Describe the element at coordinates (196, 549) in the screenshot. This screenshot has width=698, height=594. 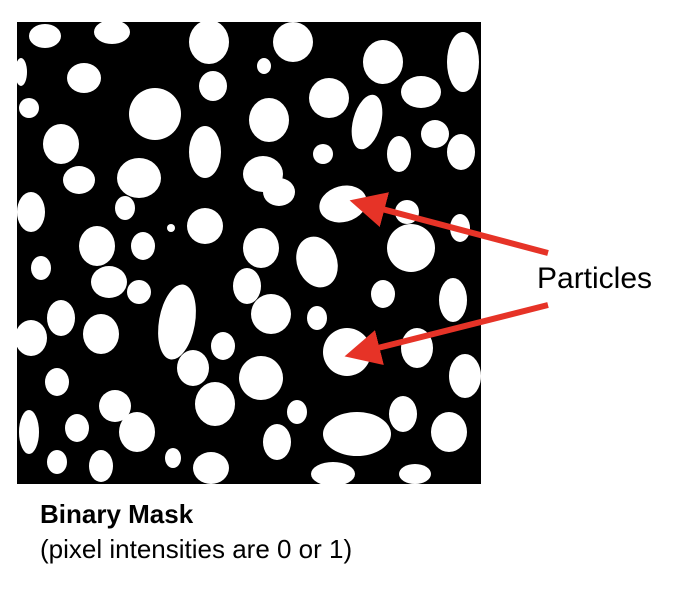
I see `caption-subtitle: (pixel intensities are 0 or 1)` at that location.